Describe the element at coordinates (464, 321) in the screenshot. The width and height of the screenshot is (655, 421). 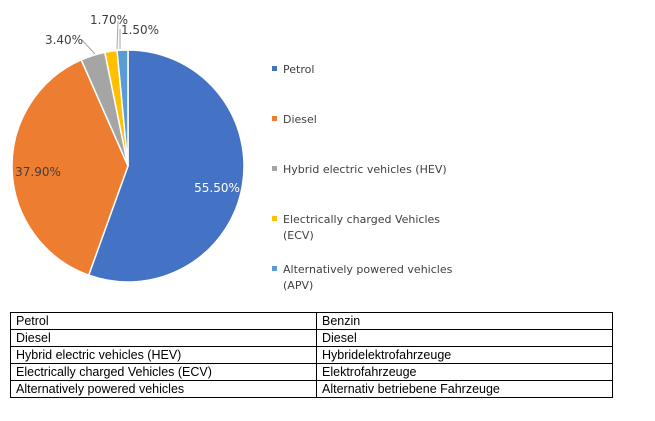
I see `table-cell-german: Benzin` at that location.